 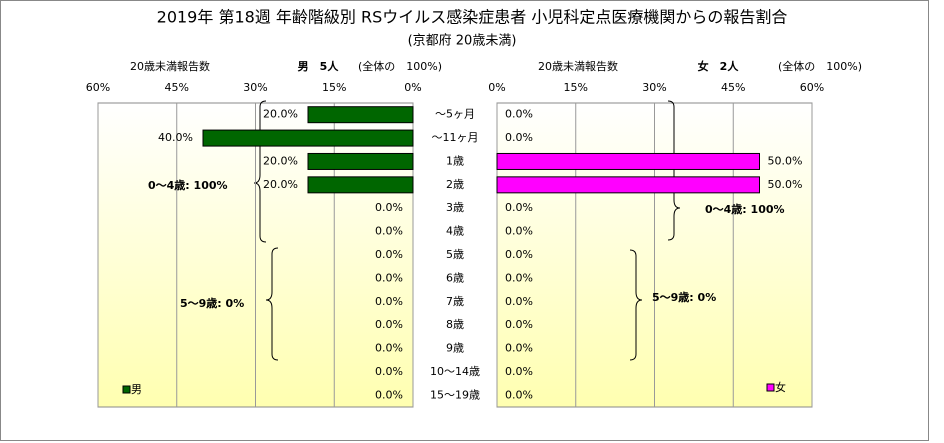 What do you see at coordinates (455, 394) in the screenshot?
I see `category-label: 15～19歳` at bounding box center [455, 394].